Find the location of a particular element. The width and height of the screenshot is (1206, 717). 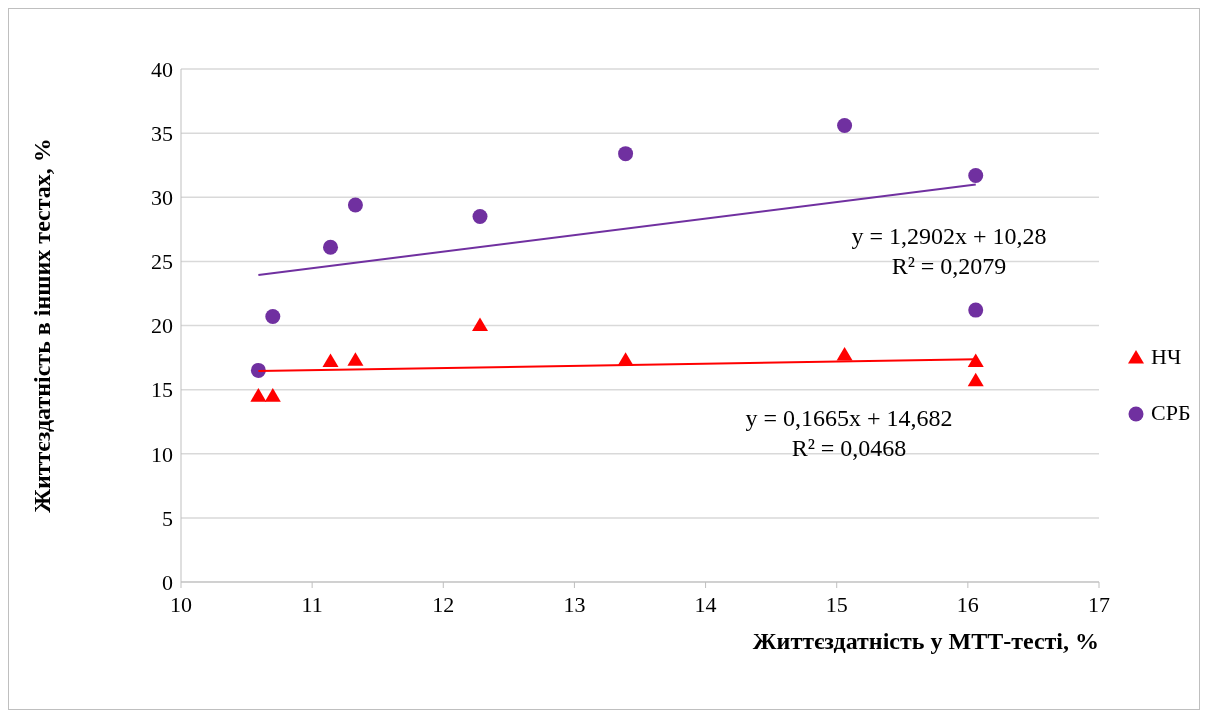

legend-label: НЧ is located at coordinates (1166, 357).